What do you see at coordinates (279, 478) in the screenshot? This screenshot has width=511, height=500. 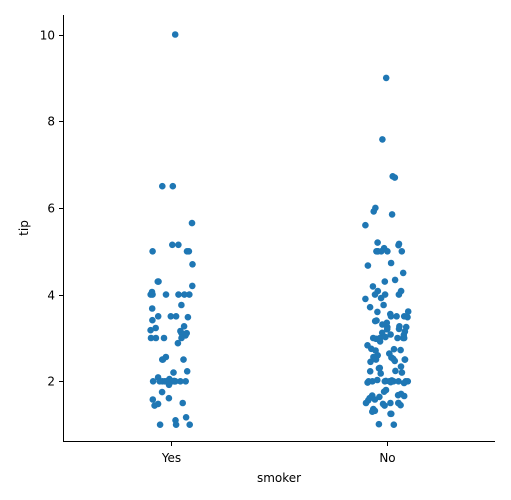 I see `x-axis-label: smoker` at bounding box center [279, 478].